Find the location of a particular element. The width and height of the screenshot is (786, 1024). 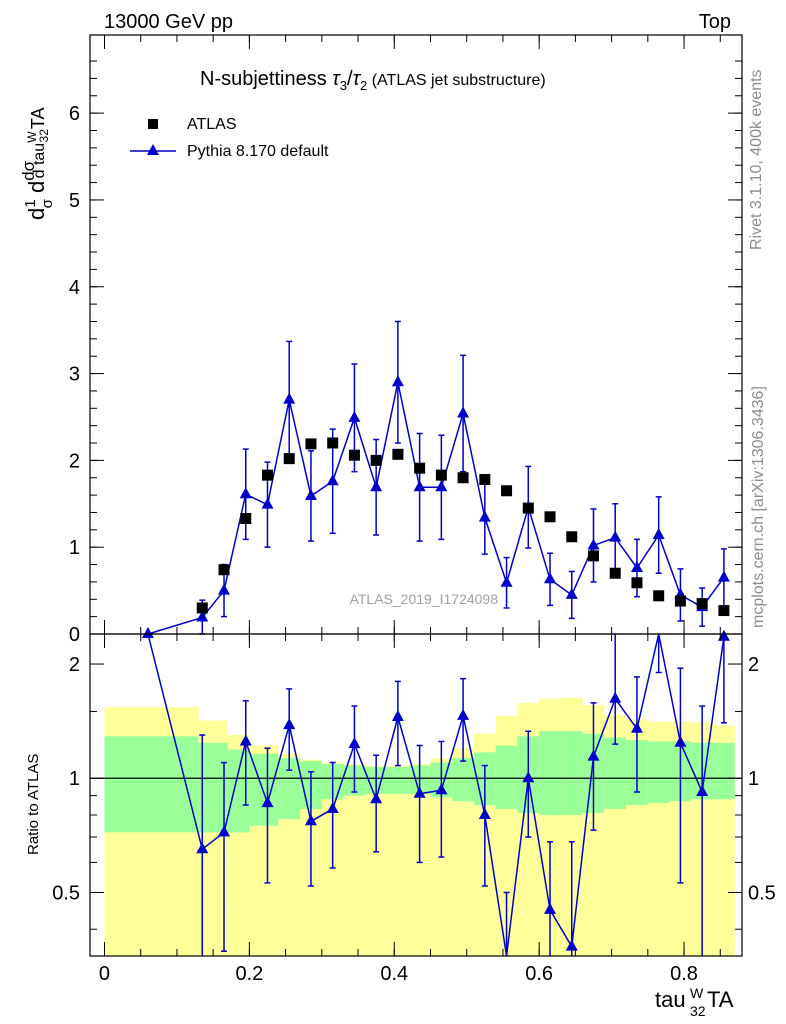

header-right: Top is located at coordinates (715, 22).